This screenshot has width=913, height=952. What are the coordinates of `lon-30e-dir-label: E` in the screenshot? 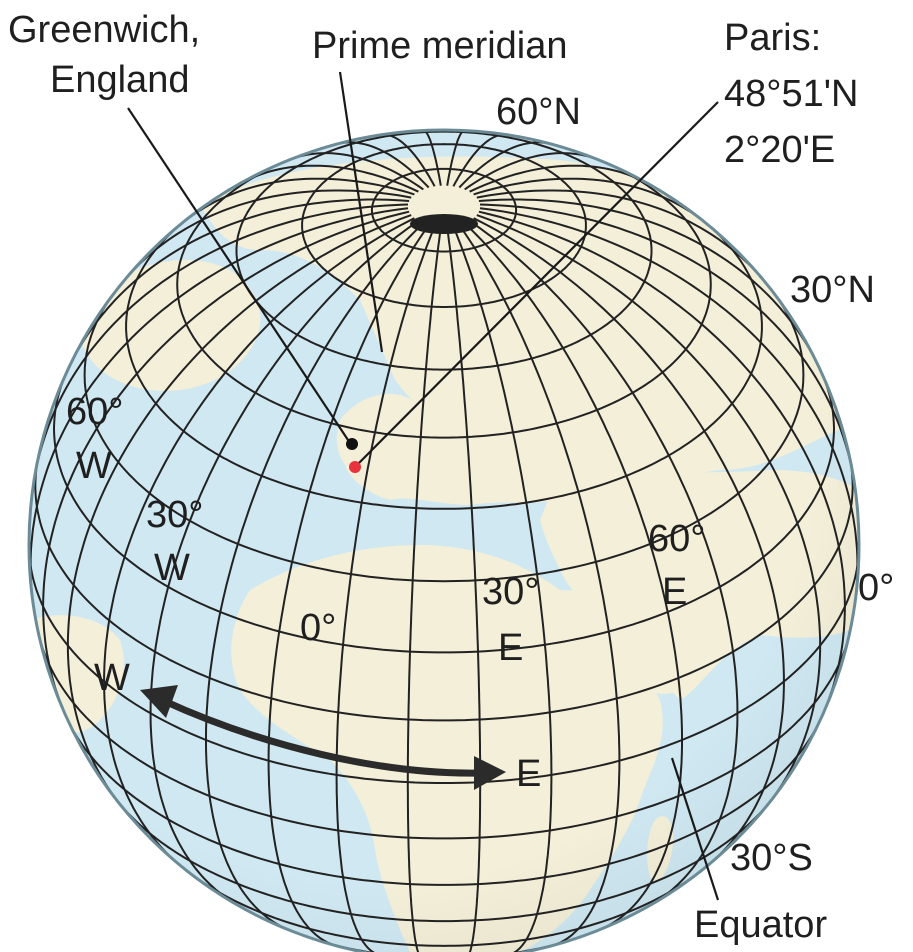 It's located at (510, 648).